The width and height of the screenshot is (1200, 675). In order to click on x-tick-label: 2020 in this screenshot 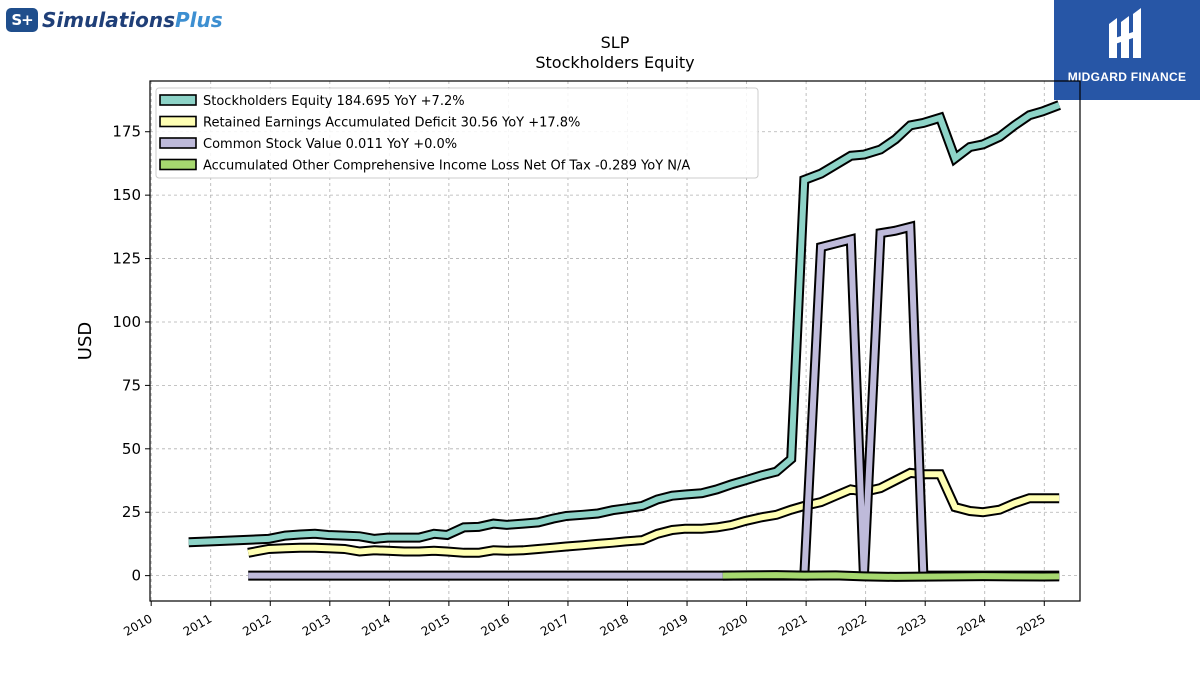, I will do `click(733, 624)`.